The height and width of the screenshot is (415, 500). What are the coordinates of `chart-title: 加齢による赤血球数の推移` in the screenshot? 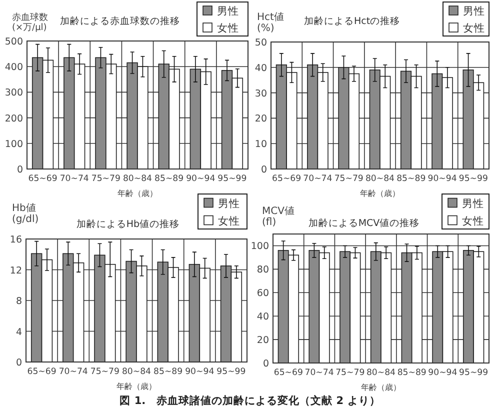 It's located at (120, 21).